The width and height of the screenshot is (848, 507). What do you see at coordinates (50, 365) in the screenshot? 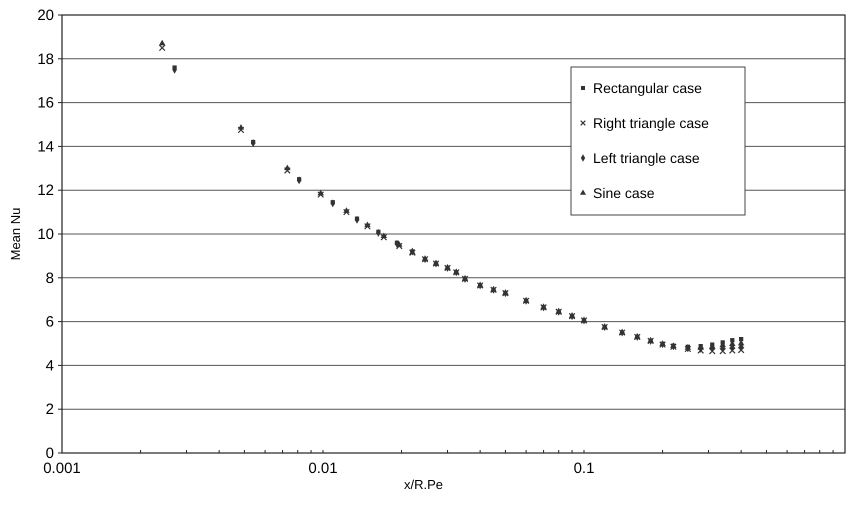
I see `y-tick-label: 4` at bounding box center [50, 365].